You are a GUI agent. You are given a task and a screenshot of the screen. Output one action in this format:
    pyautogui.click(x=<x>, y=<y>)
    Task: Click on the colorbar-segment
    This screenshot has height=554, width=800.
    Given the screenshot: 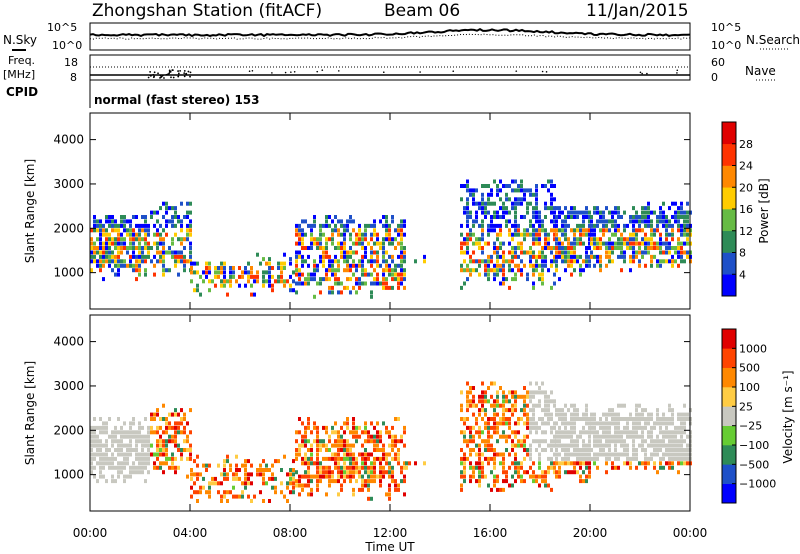 What is the action you would take?
    pyautogui.click(x=729, y=377)
    